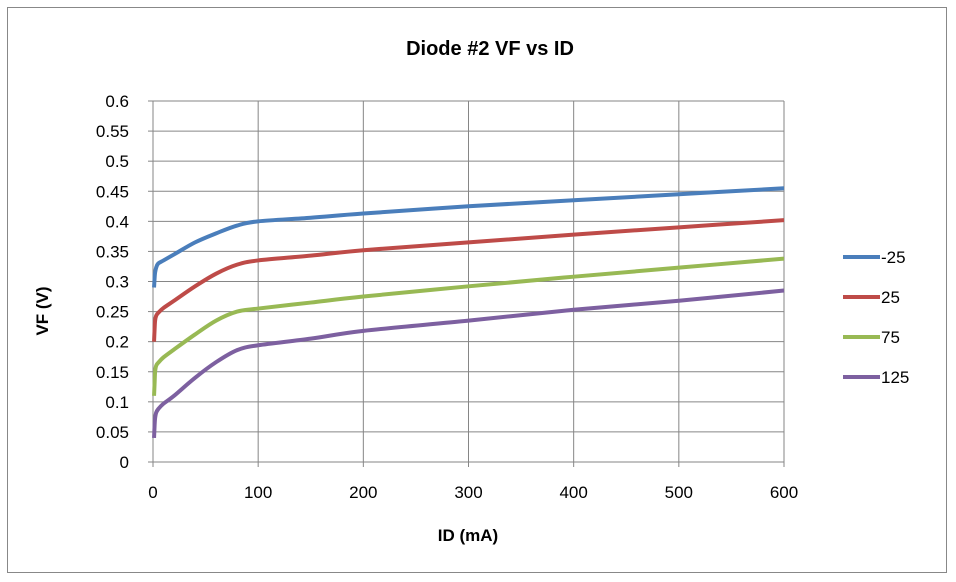  Describe the element at coordinates (112, 432) in the screenshot. I see `y-tick-label: 0.05` at that location.